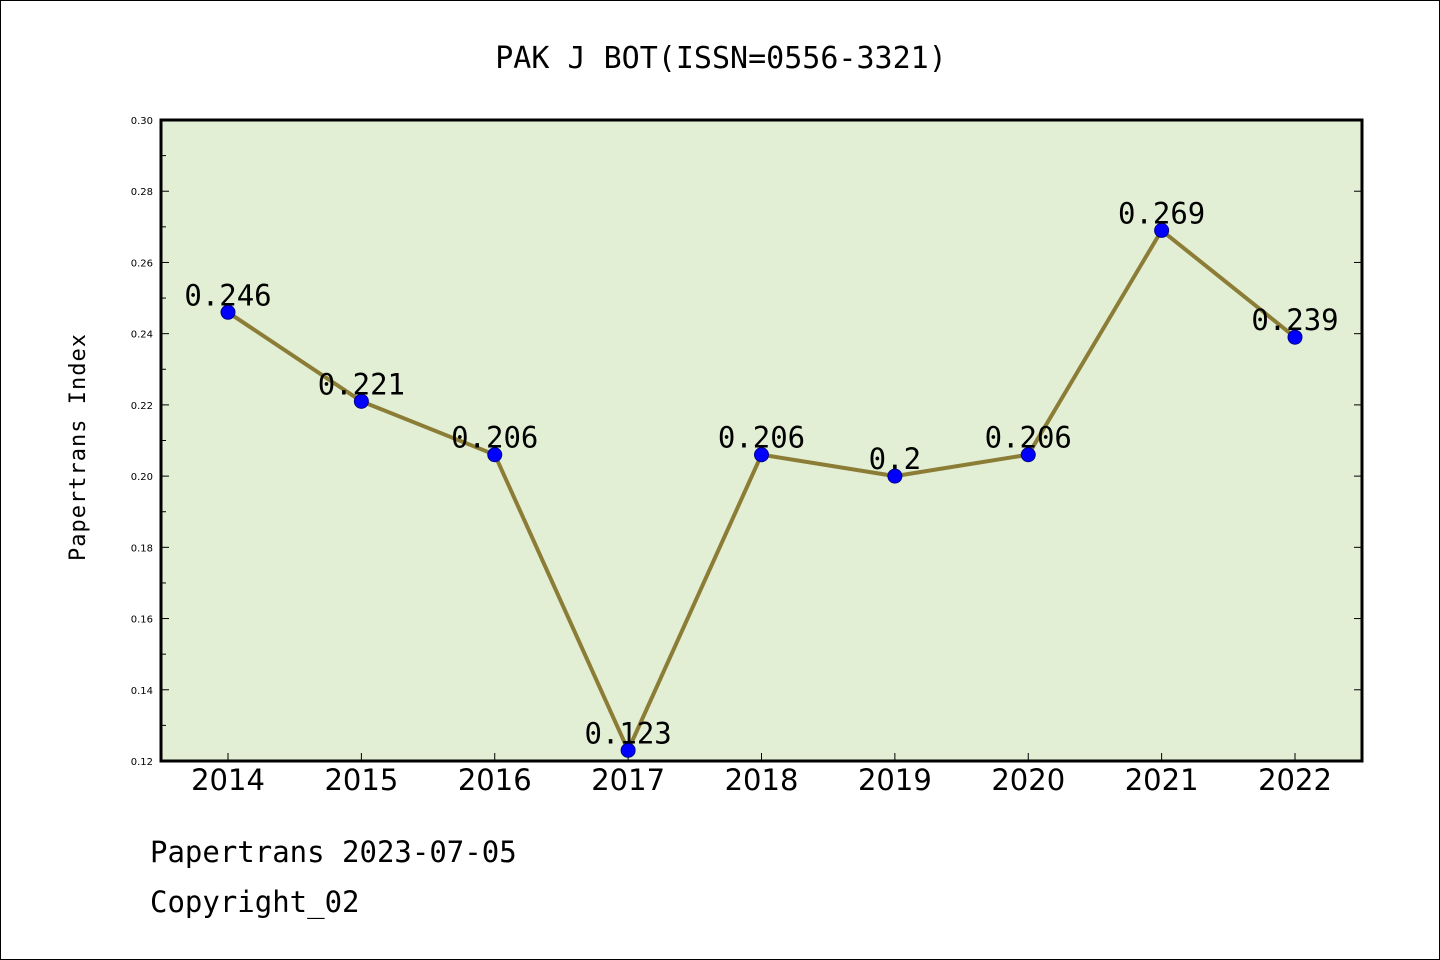 This screenshot has height=960, width=1440. I want to click on y-tick-label: 0.20, so click(142, 477).